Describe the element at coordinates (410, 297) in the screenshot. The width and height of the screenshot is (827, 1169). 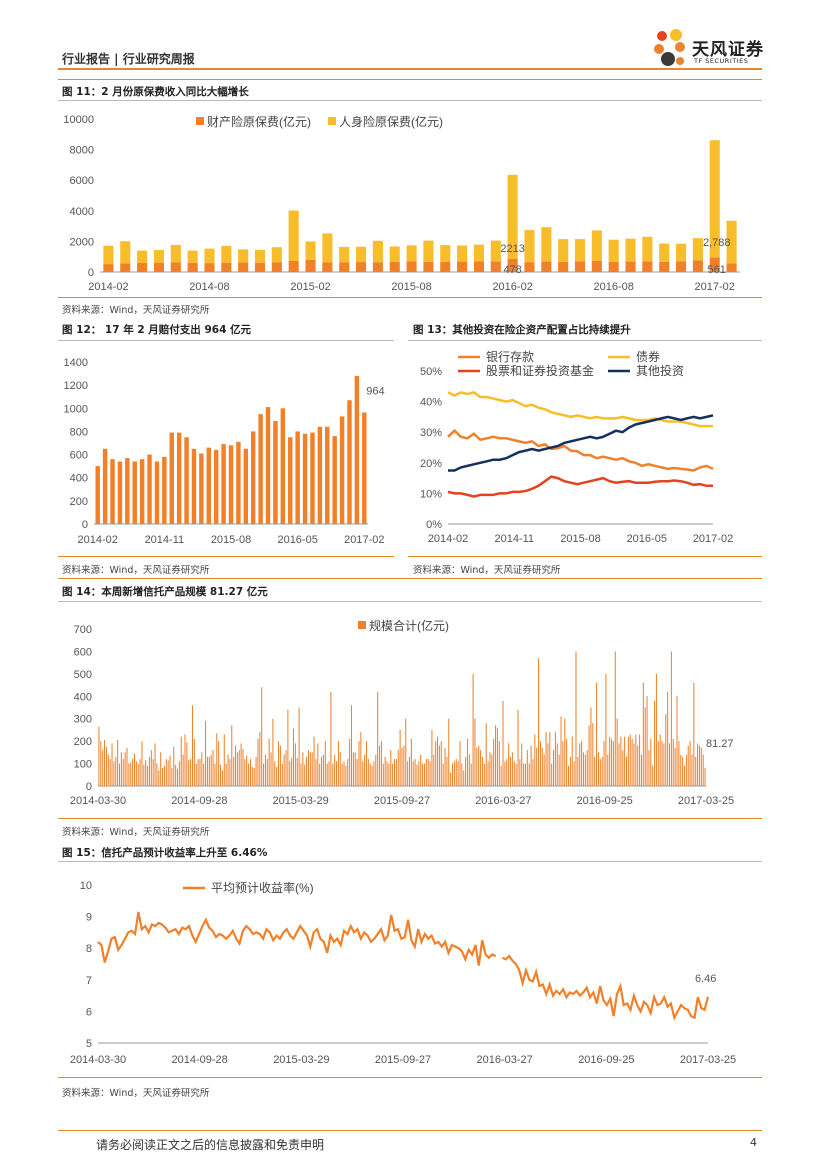
I see `fig11-bottom-rule` at that location.